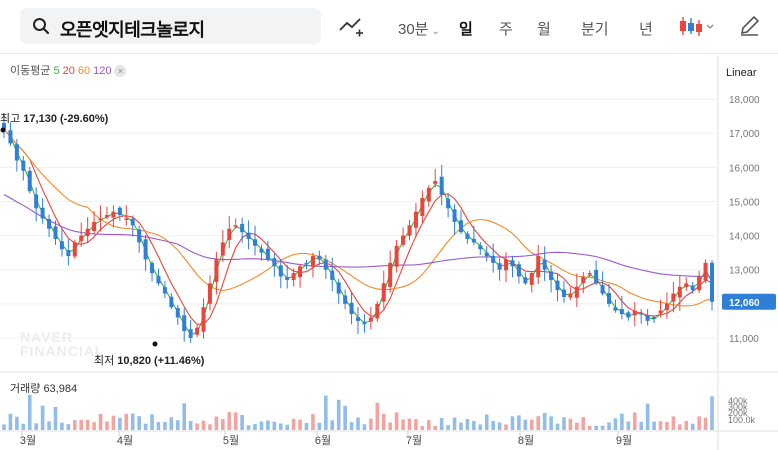  What do you see at coordinates (750, 26) in the screenshot?
I see `pencil-icon` at bounding box center [750, 26].